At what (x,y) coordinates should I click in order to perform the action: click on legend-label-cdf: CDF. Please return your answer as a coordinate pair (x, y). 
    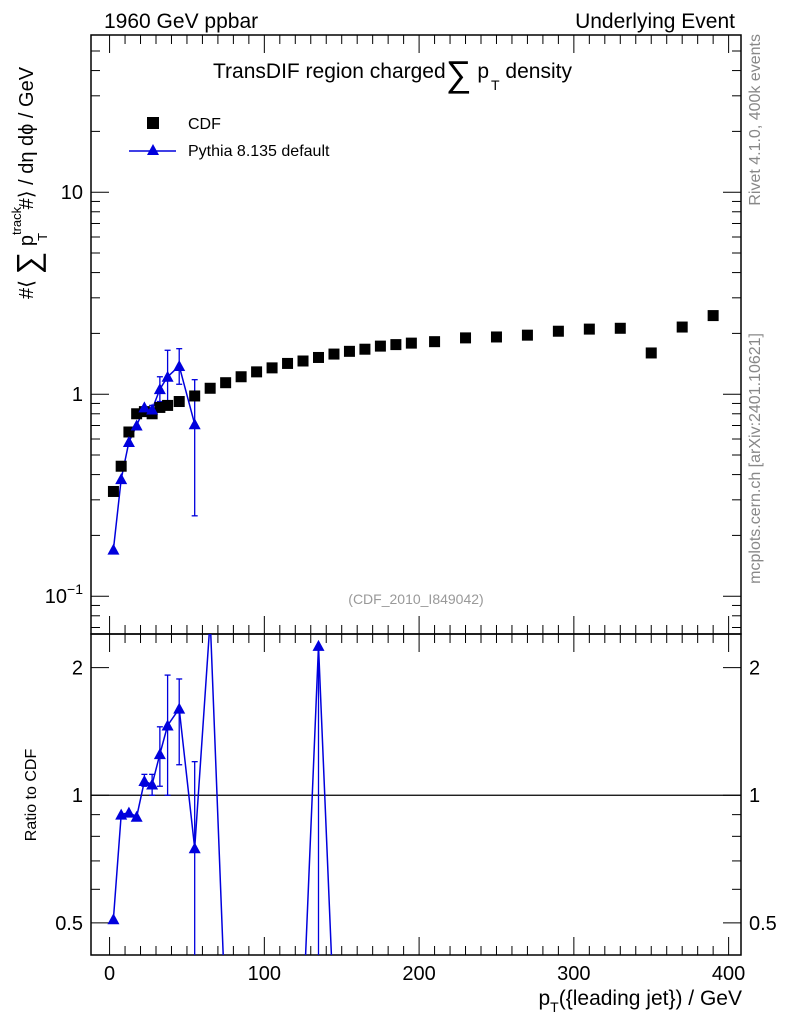
    Looking at the image, I should click on (204, 124).